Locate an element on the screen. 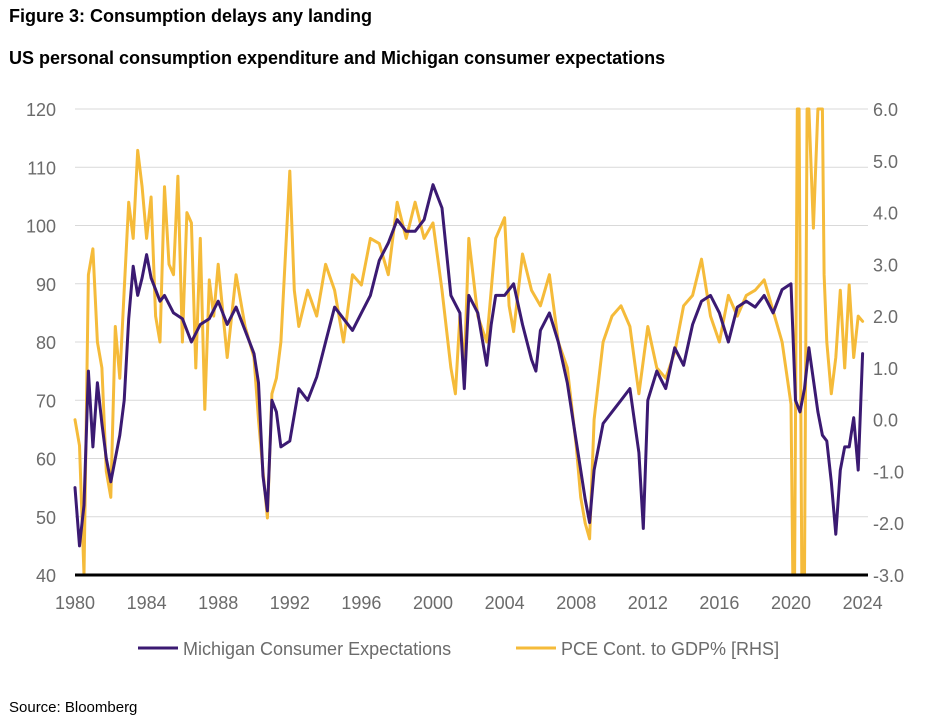 This screenshot has width=947, height=726. x-axis-tick-label: 1992 is located at coordinates (290, 603).